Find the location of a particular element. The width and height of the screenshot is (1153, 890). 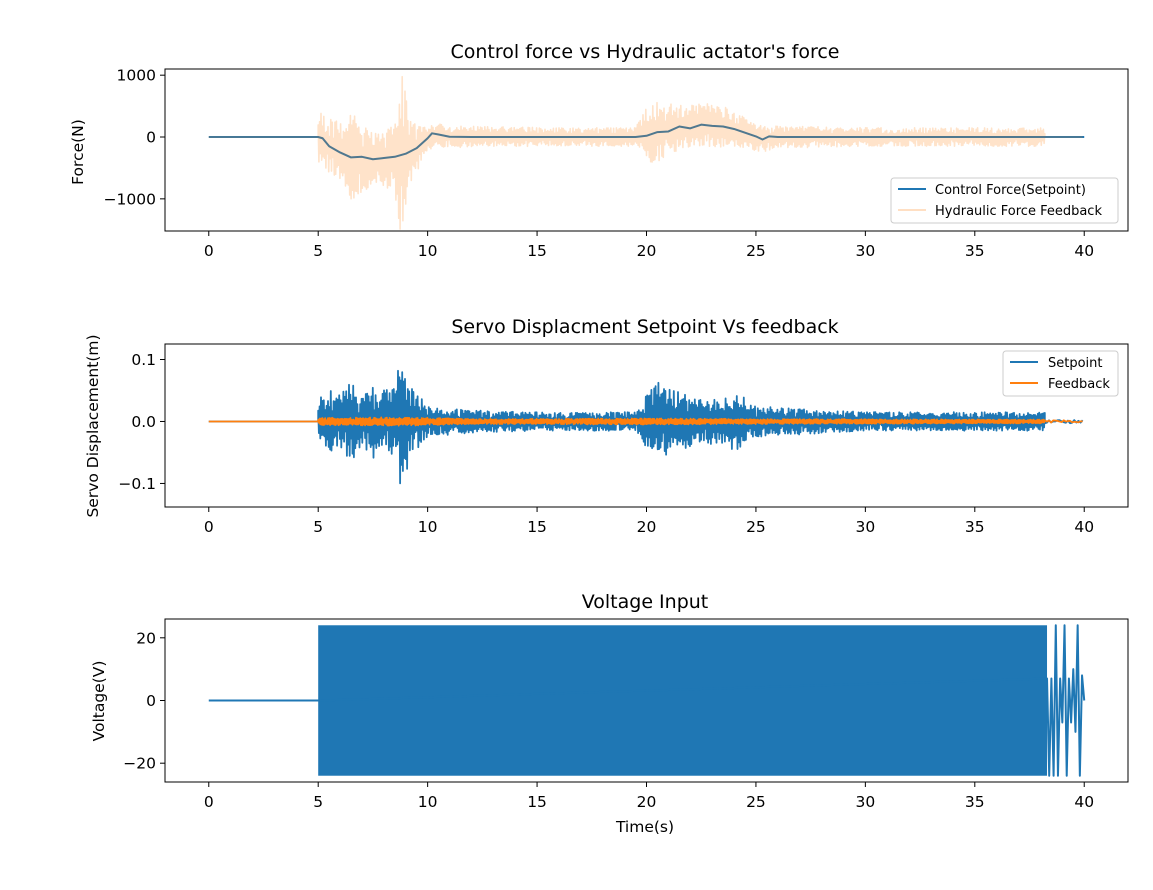

y-tick-label: 20 is located at coordinates (146, 638).